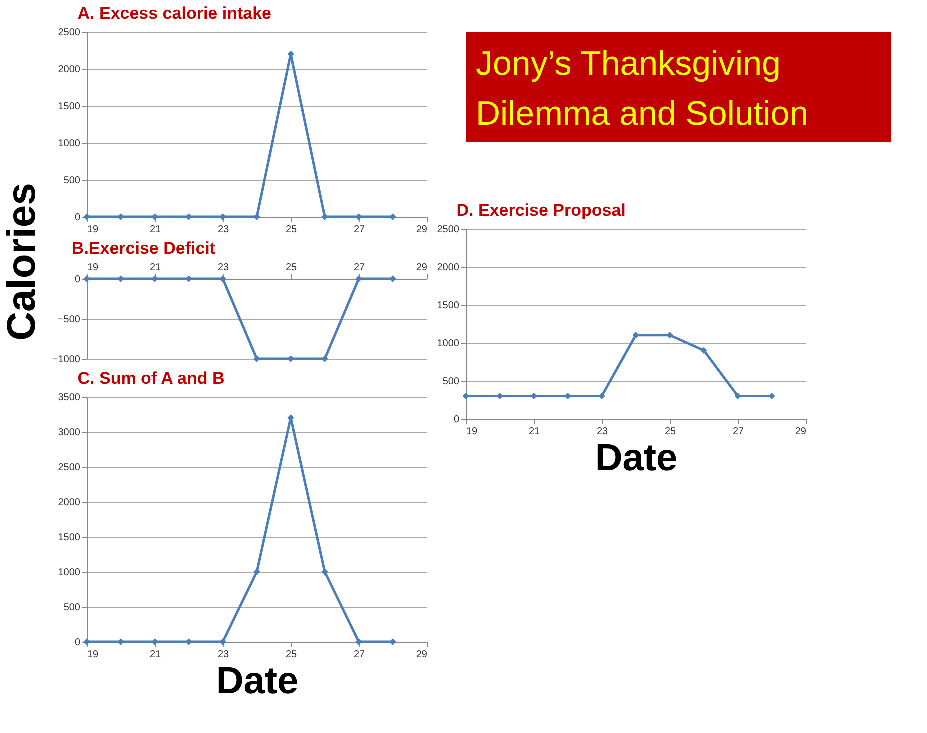 This screenshot has width=927, height=733. What do you see at coordinates (22, 262) in the screenshot?
I see `y-axis-title: Calories` at bounding box center [22, 262].